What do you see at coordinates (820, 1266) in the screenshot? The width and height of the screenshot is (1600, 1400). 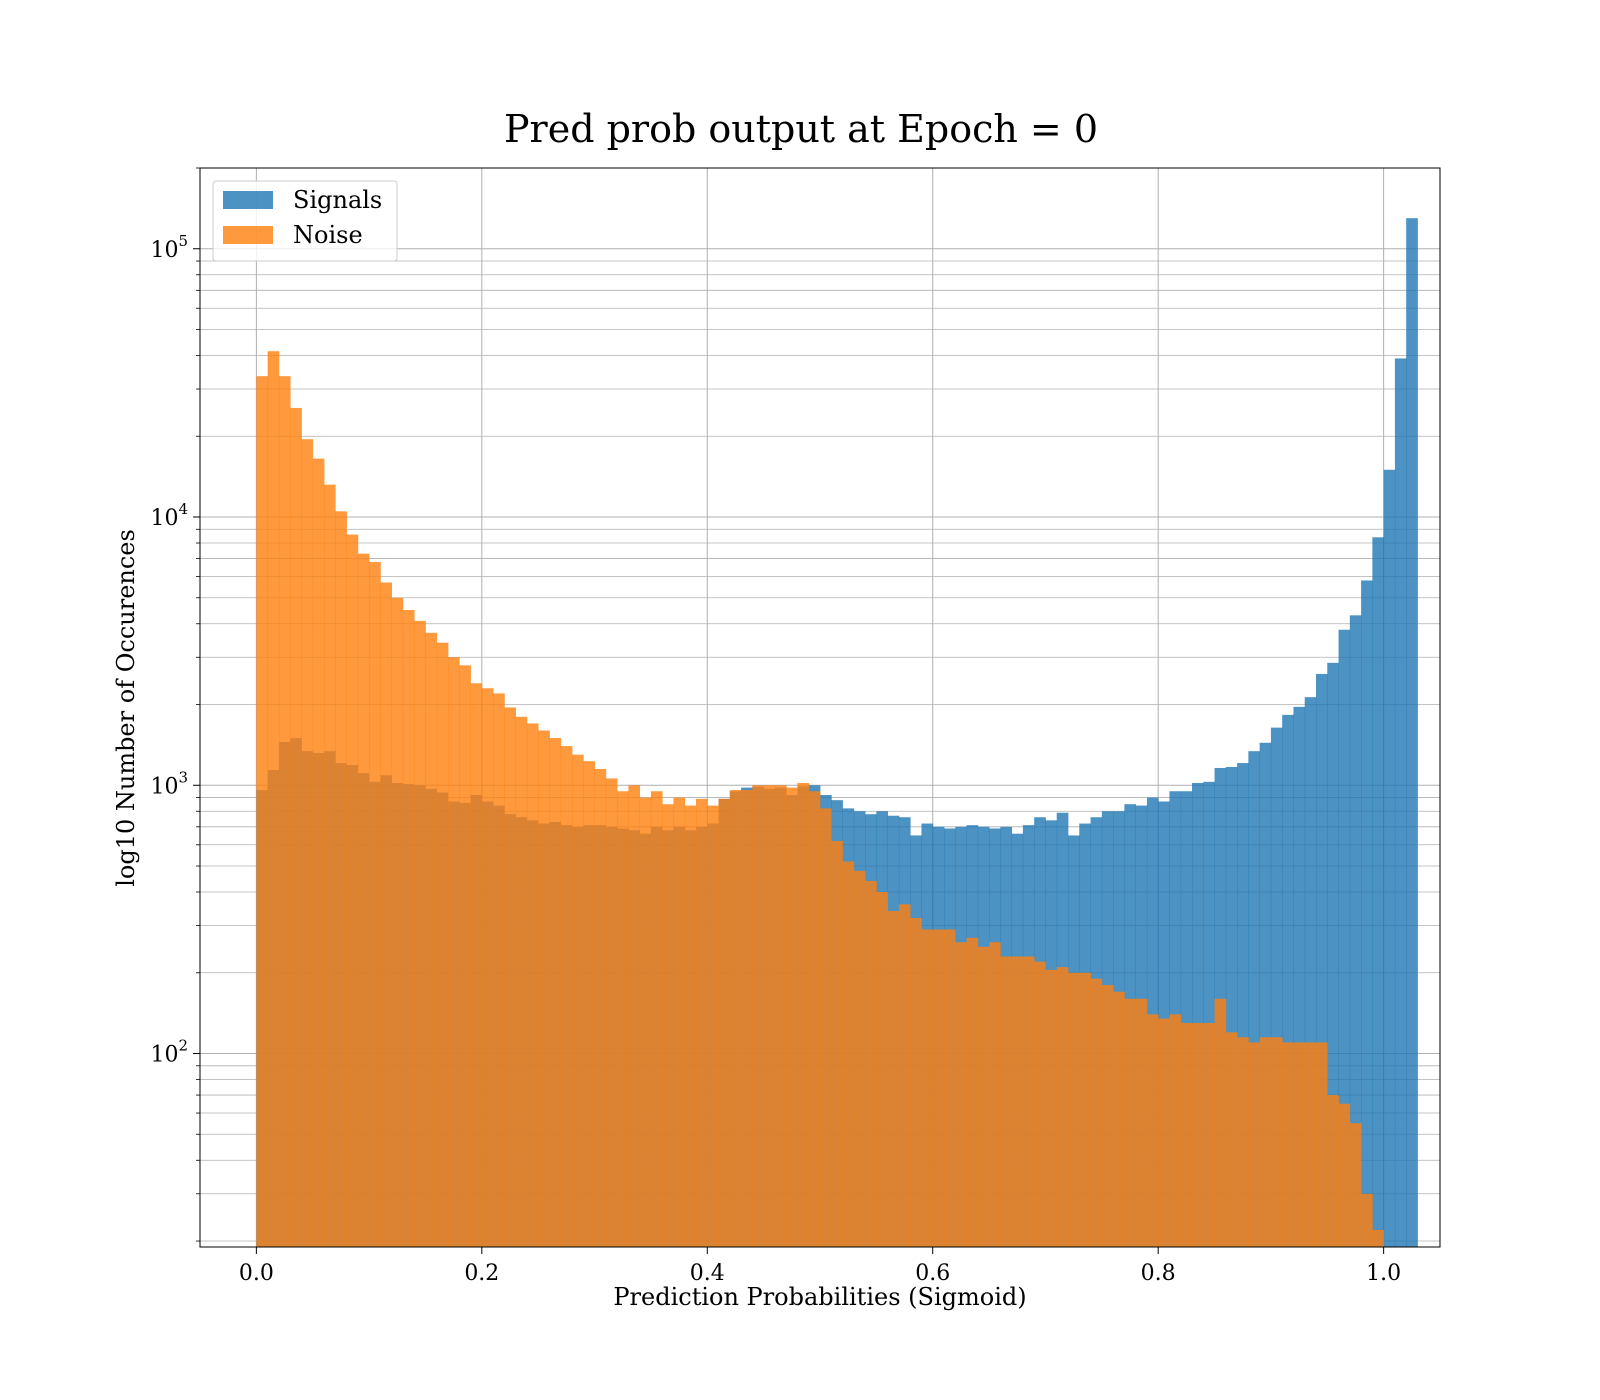 I see `x-axis-ticks: 0.0 0.2 0.4 0.6 0.8 1.0` at bounding box center [820, 1266].